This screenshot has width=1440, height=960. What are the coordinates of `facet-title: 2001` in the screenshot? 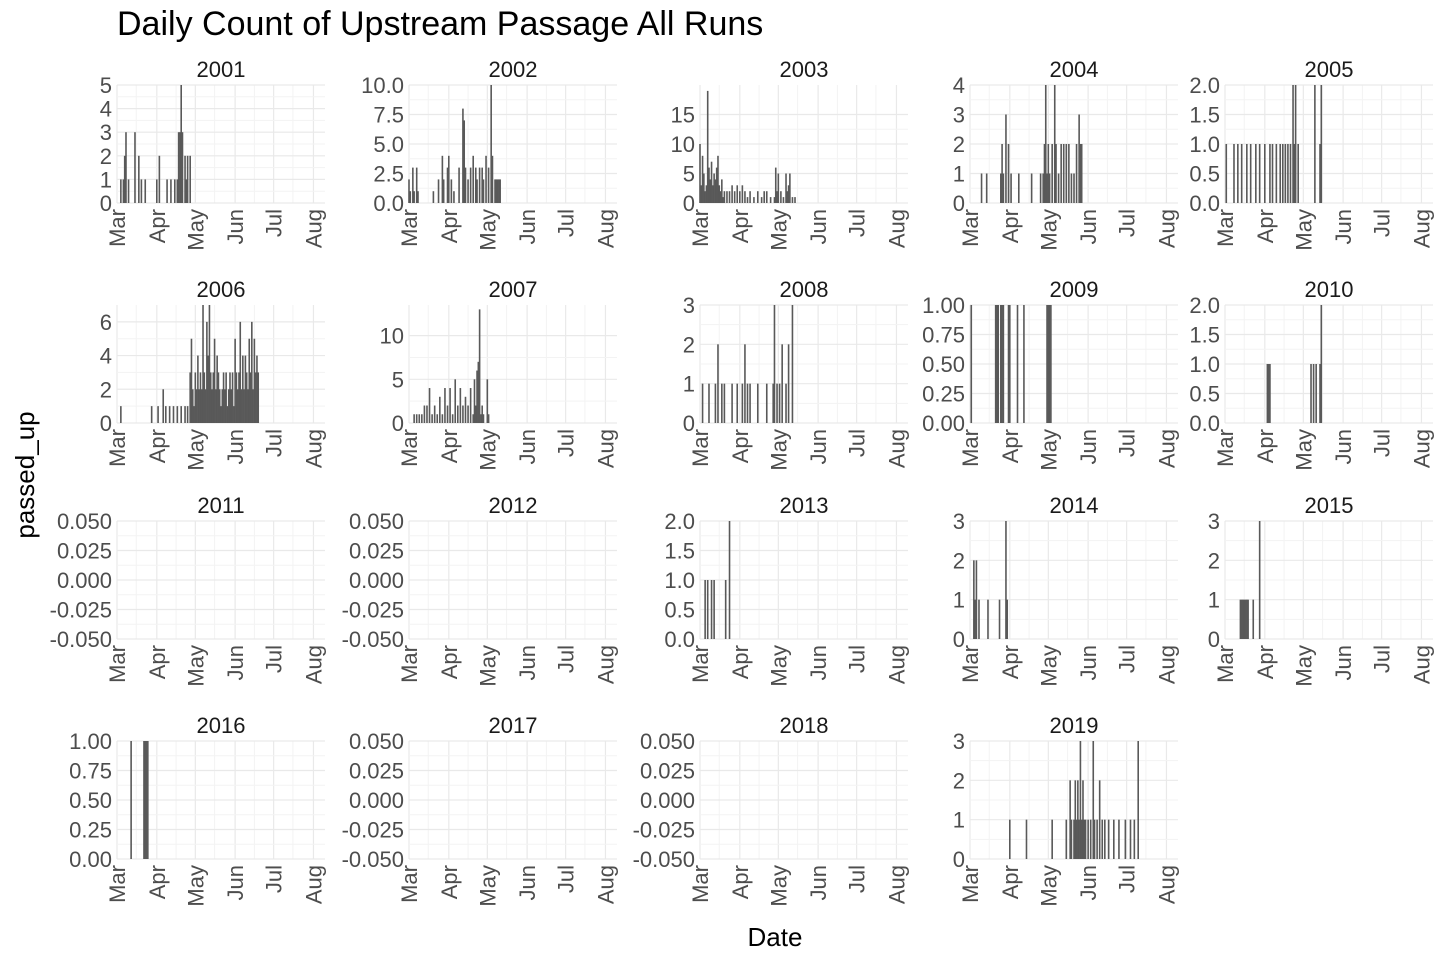 It's located at (221, 69).